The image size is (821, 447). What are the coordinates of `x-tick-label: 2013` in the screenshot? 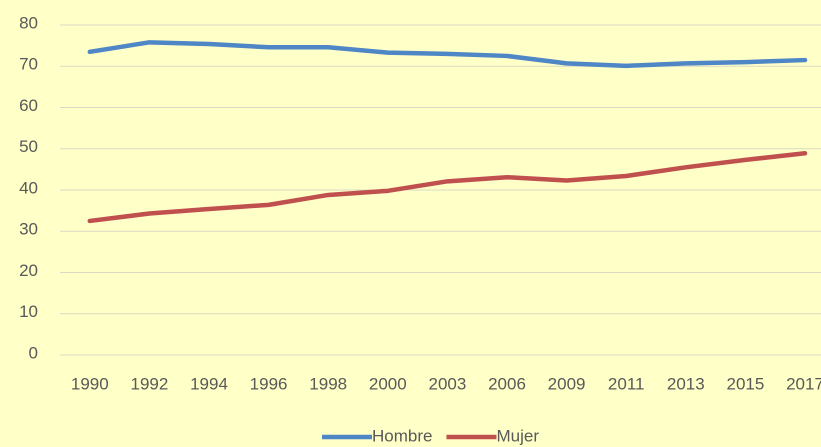 It's located at (686, 383).